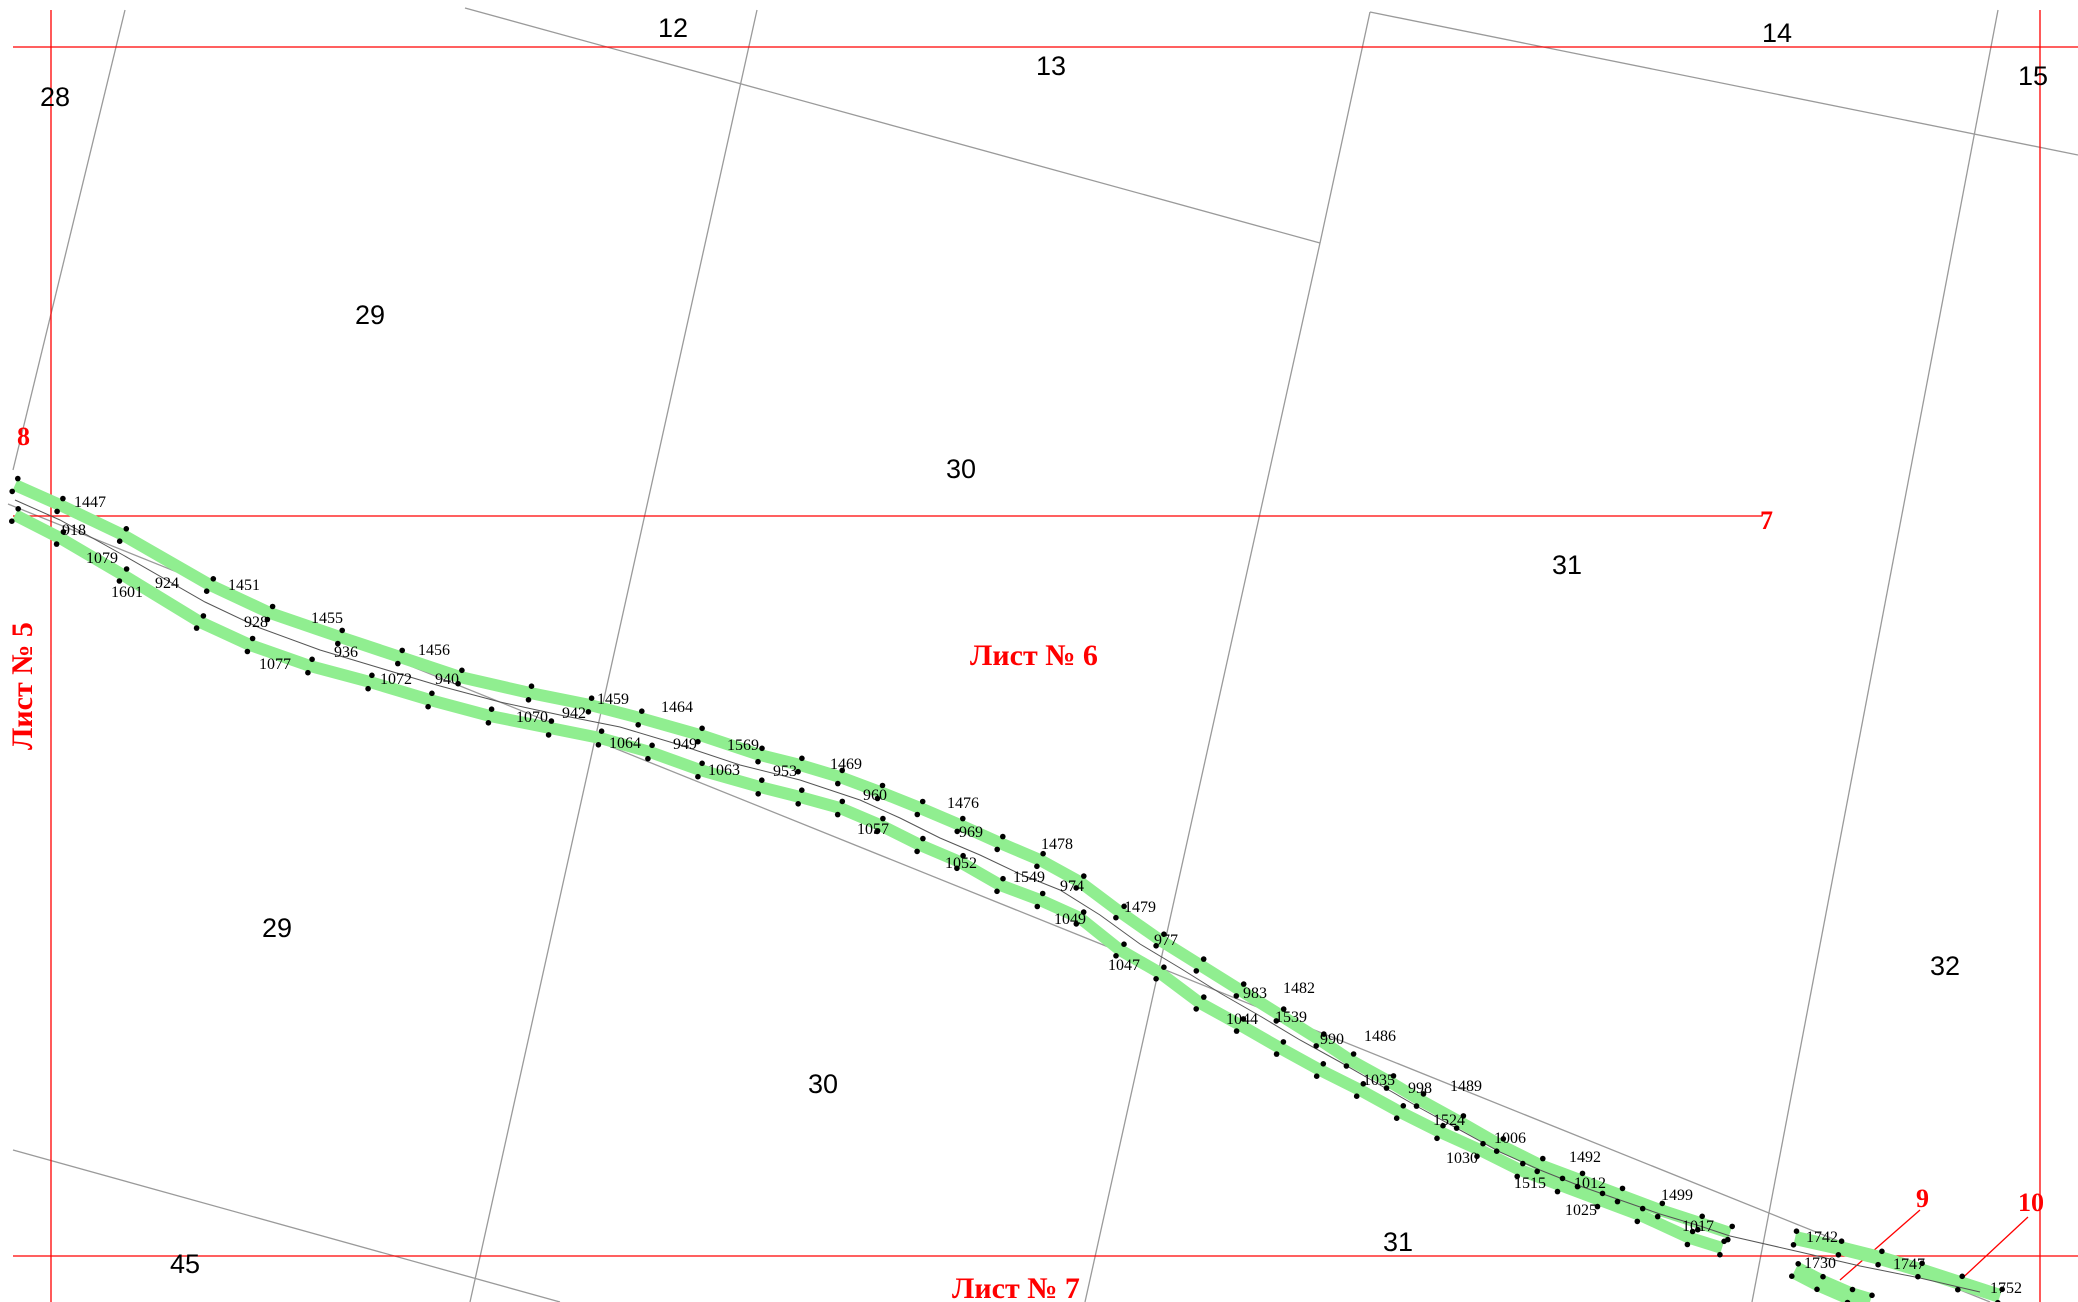 The height and width of the screenshot is (1302, 2078). Describe the element at coordinates (55, 97) in the screenshot. I see `block-label: 28` at that location.